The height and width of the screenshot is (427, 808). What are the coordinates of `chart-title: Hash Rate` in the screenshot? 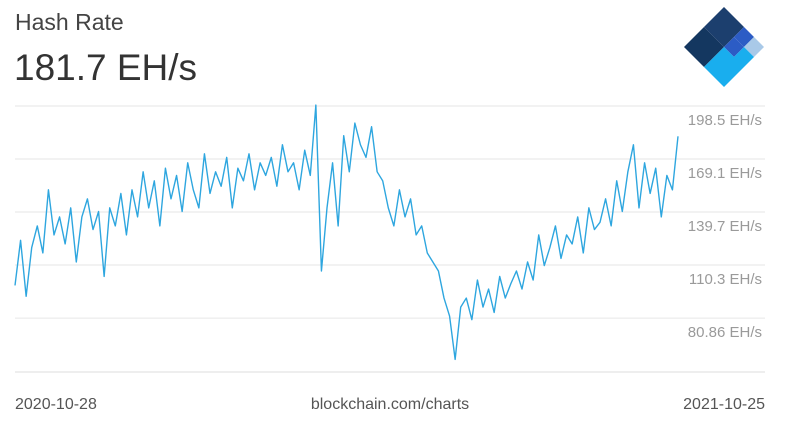 It's located at (69, 22).